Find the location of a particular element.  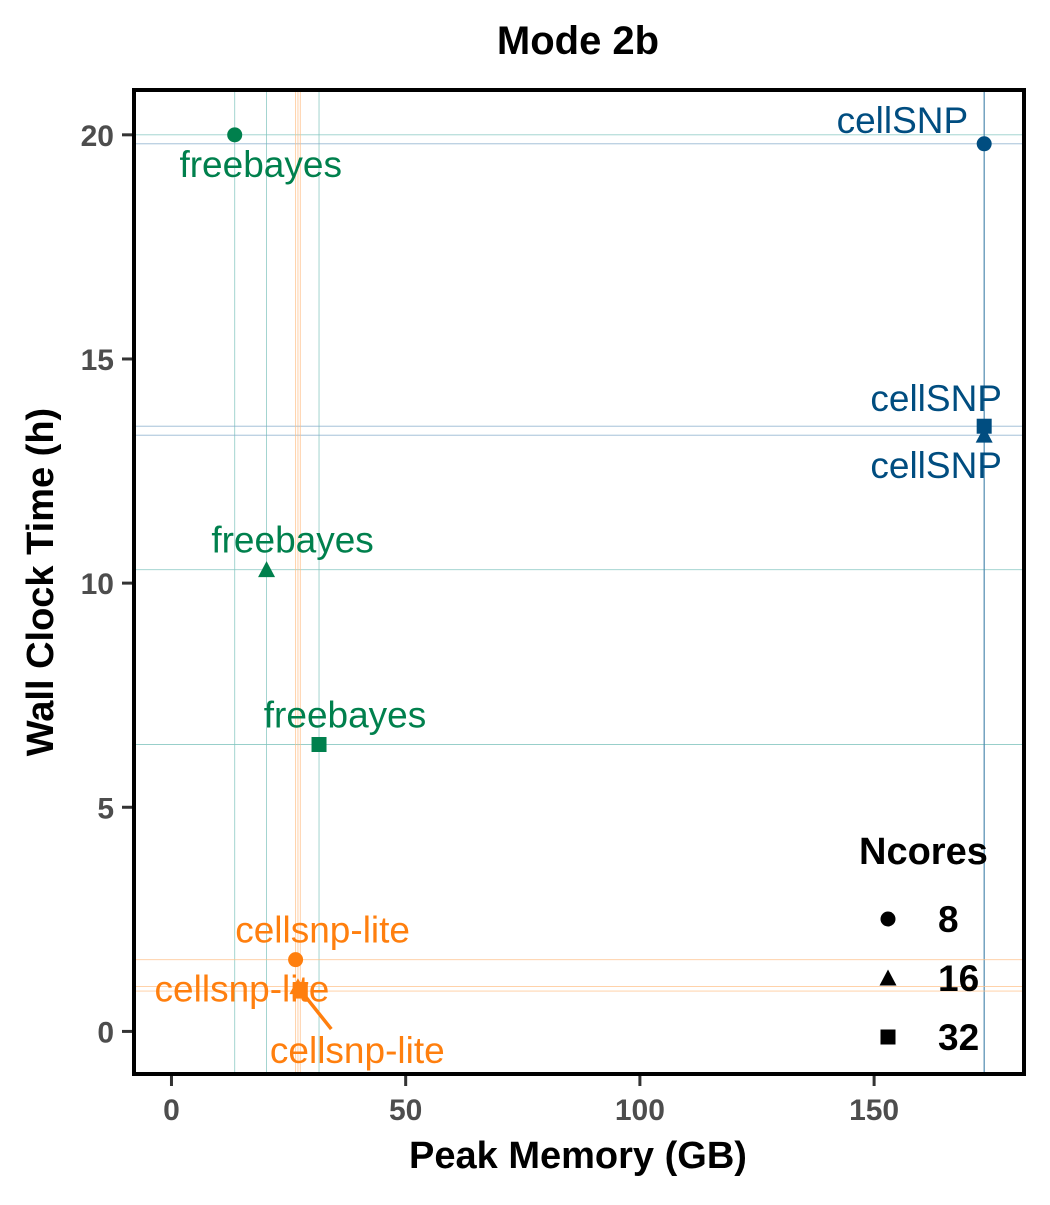

label-connector is located at coordinates (317, 1012).